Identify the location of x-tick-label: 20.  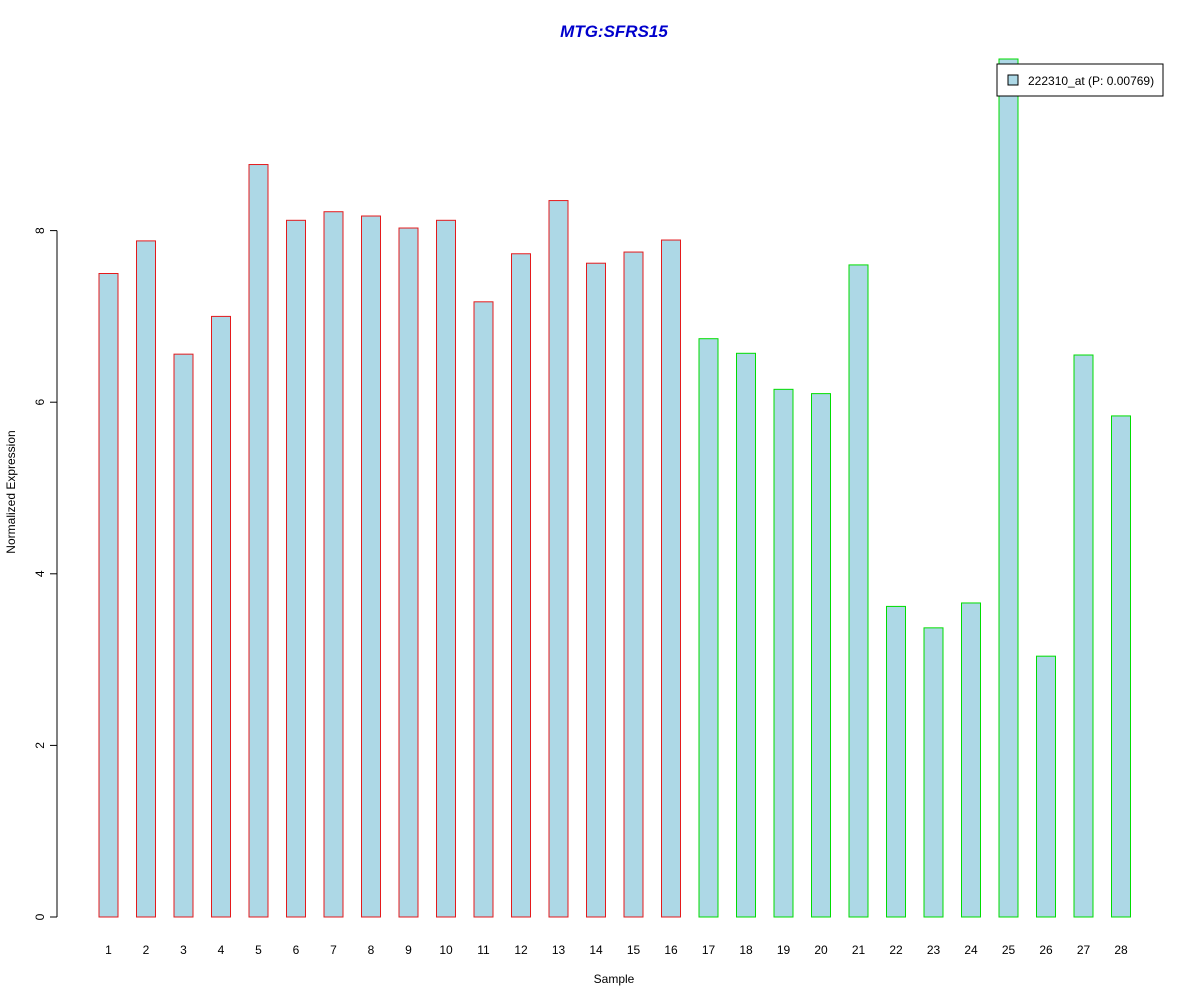
(821, 950).